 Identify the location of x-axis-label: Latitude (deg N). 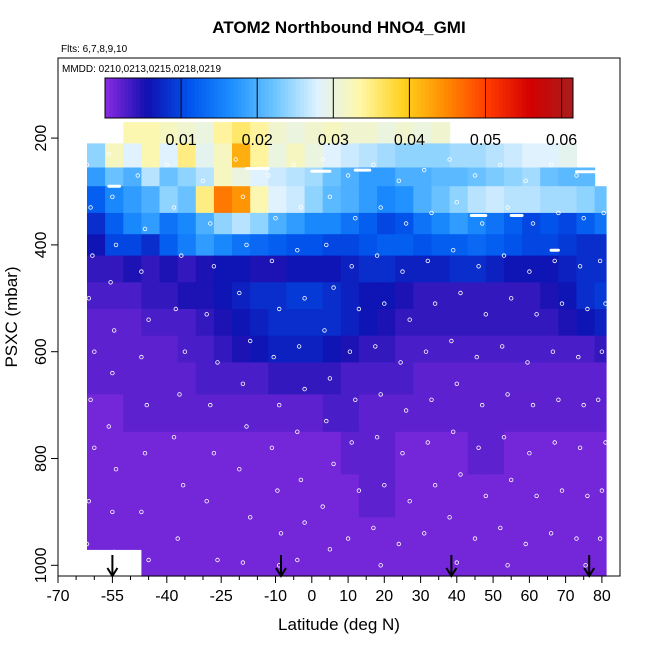
(339, 624).